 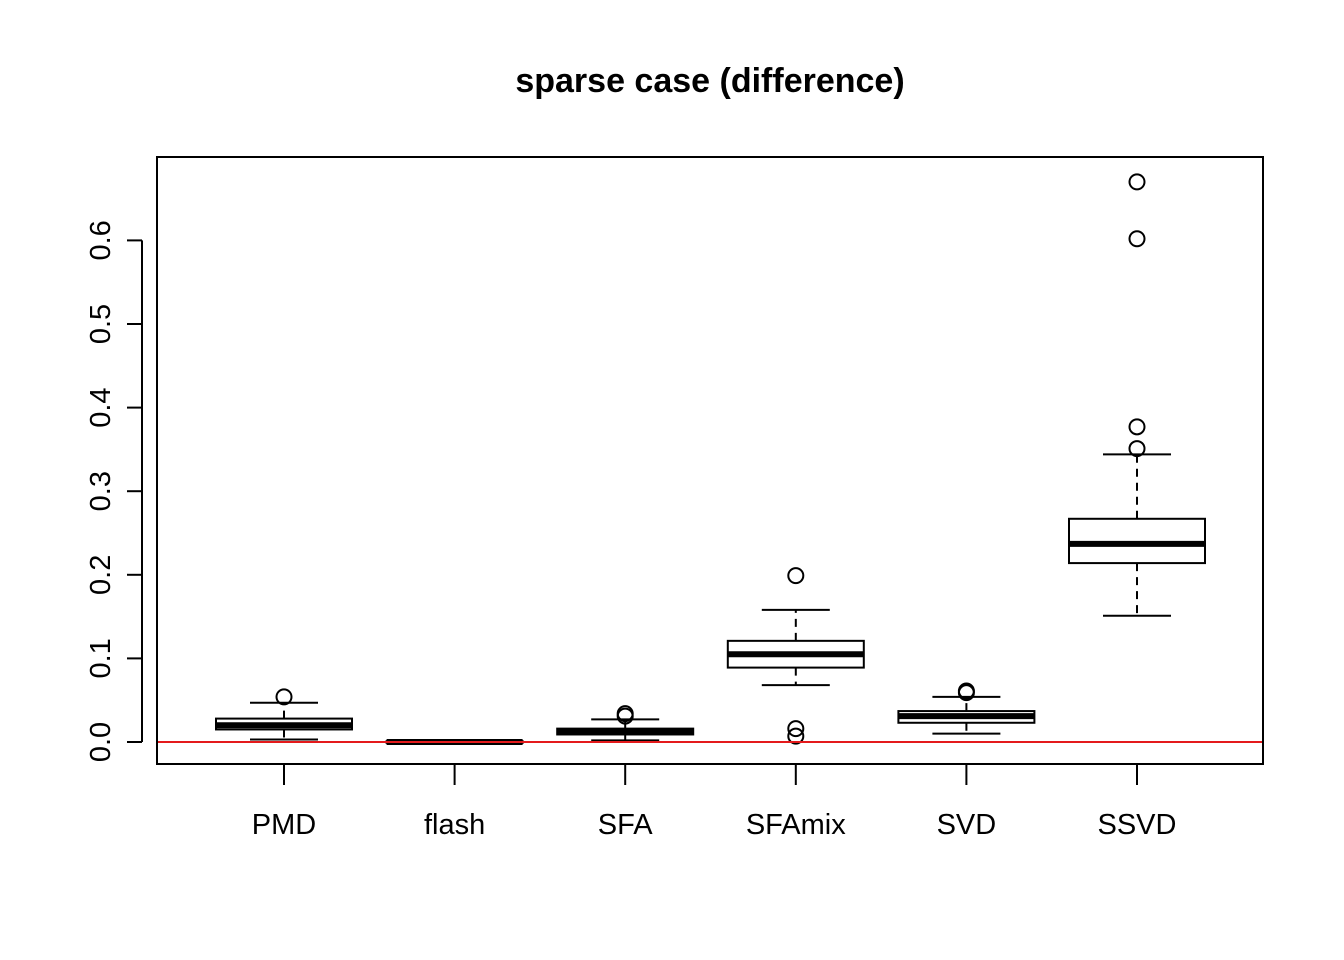 I want to click on box-sfamix, so click(x=795, y=656).